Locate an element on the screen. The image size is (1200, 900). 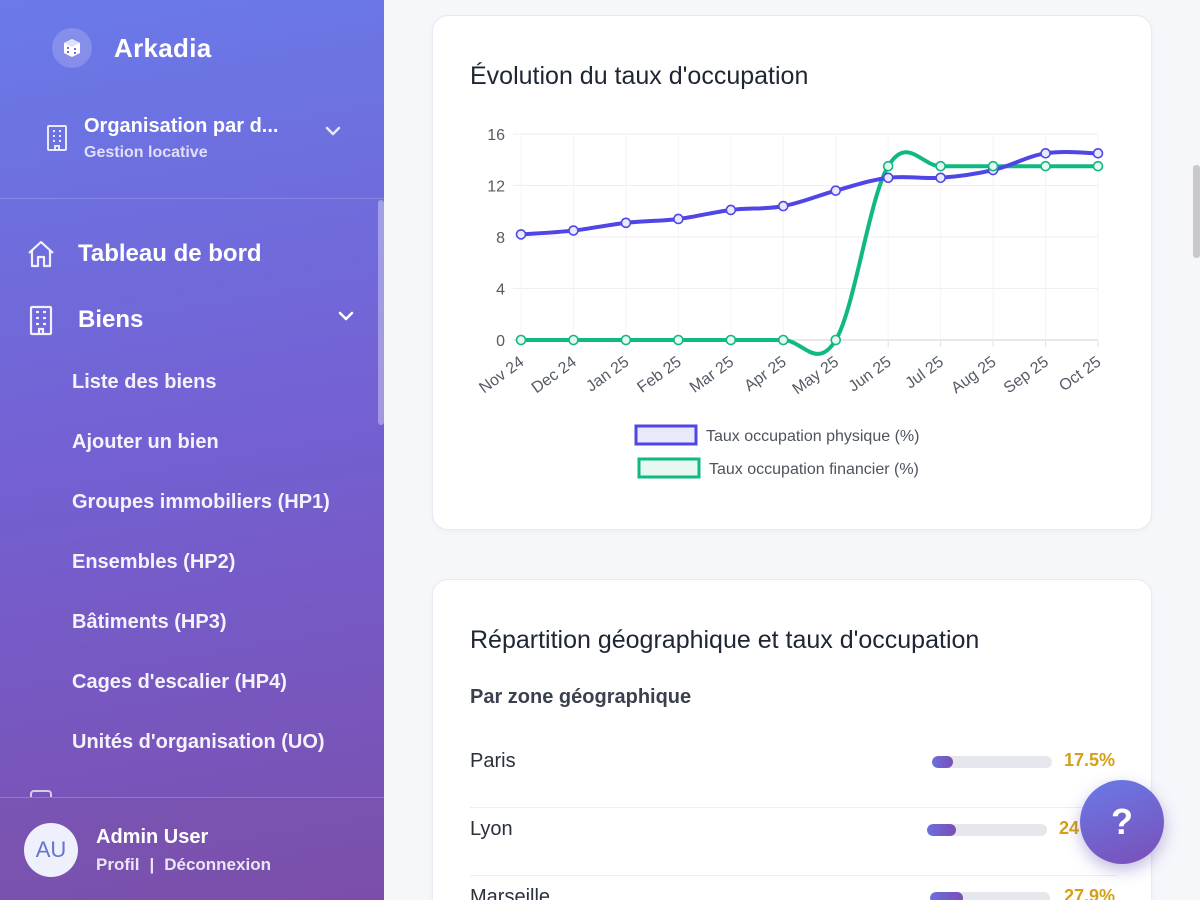
sidebar-divider is located at coordinates (192, 198).